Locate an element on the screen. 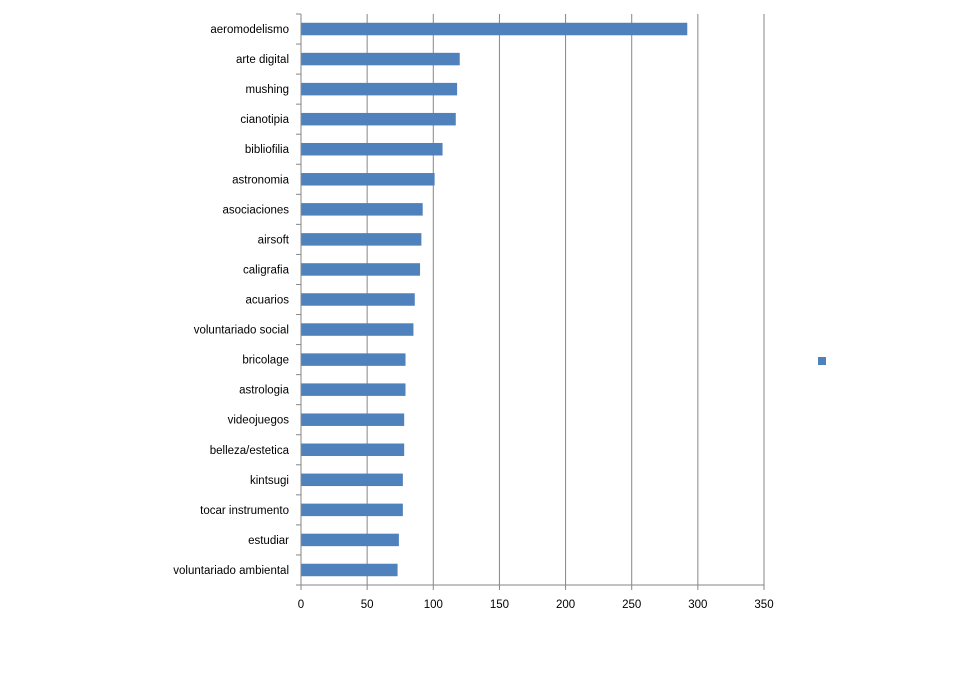 Image resolution: width=960 pixels, height=680 pixels. category-label: astrologia is located at coordinates (264, 391).